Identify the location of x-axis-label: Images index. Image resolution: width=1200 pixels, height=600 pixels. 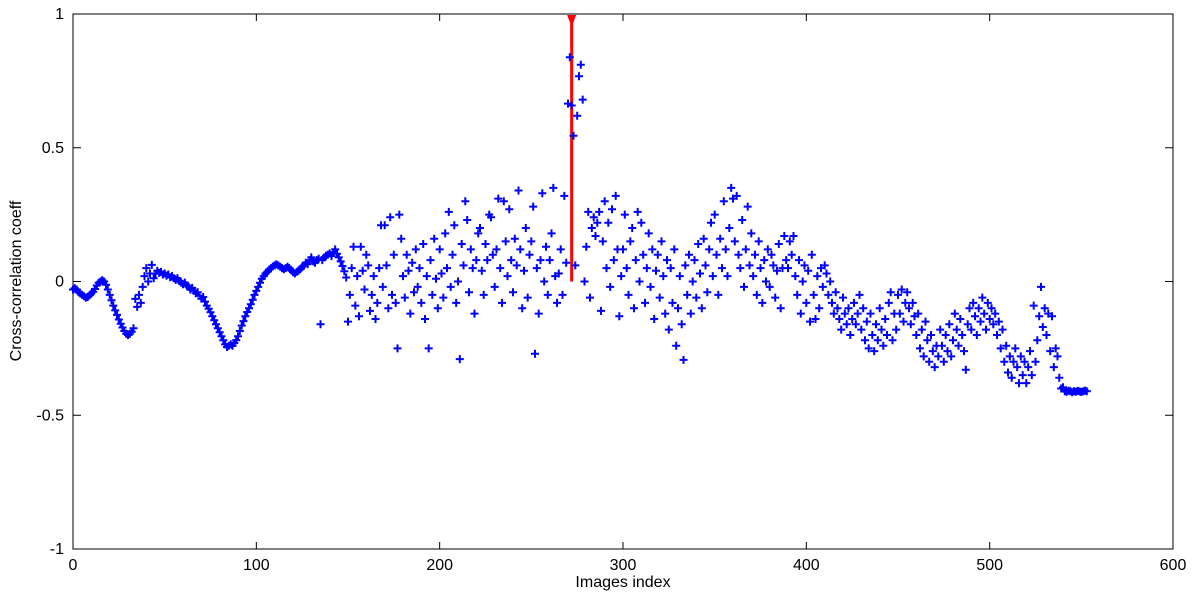
(623, 582).